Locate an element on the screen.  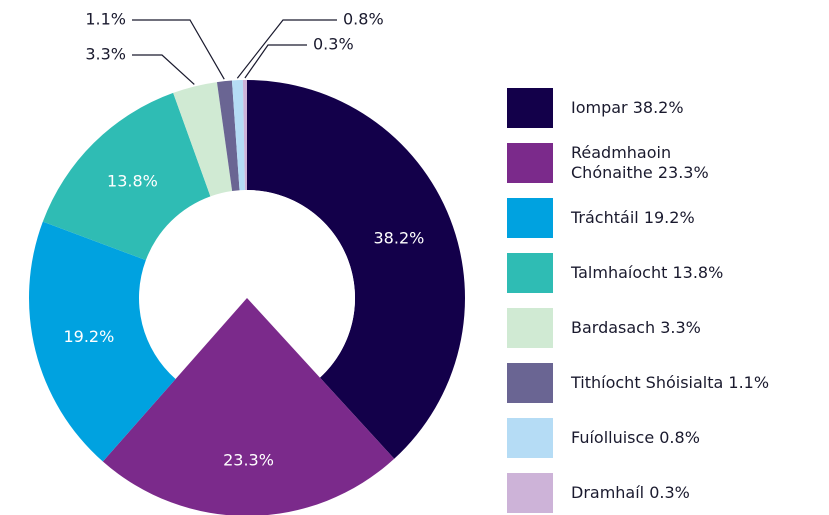
legend-value: 1.1% is located at coordinates (749, 382).